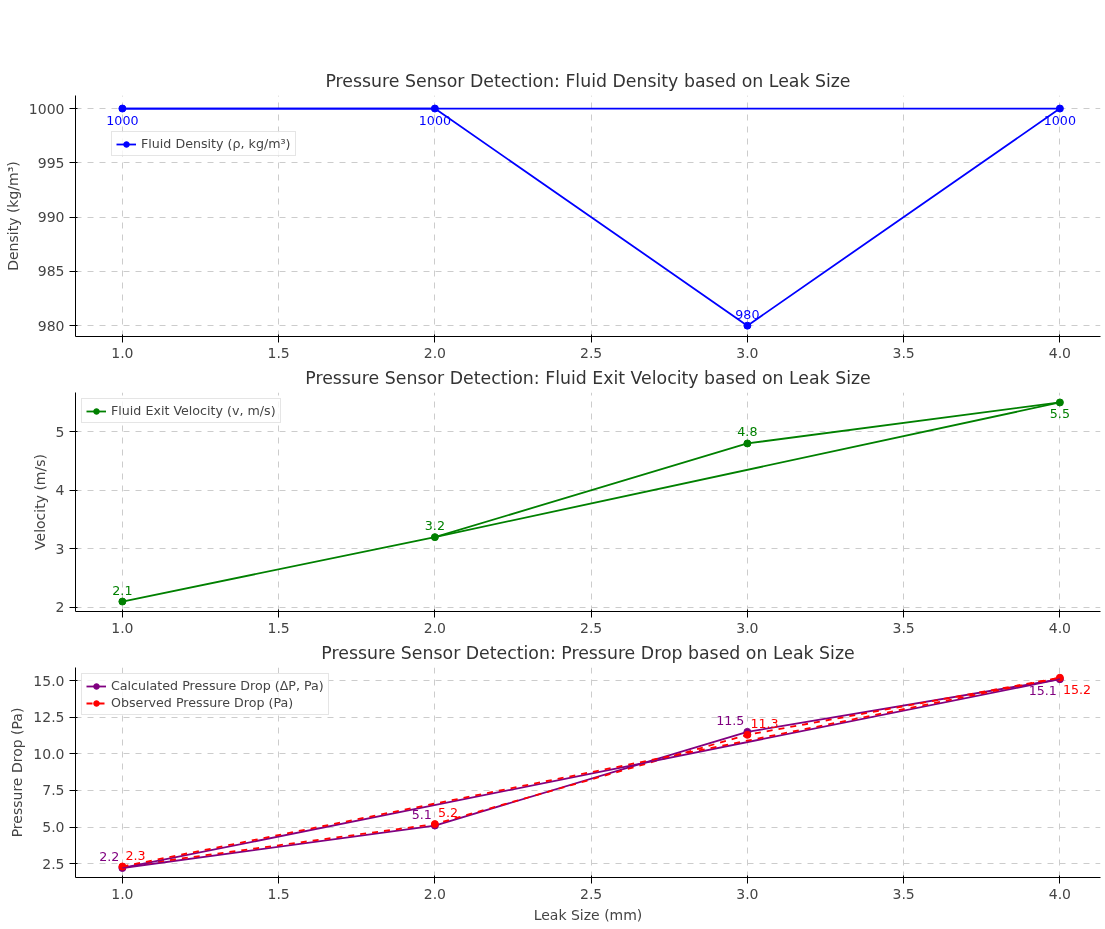  Describe the element at coordinates (49, 680) in the screenshot. I see `y-tick-label: 15.0` at that location.